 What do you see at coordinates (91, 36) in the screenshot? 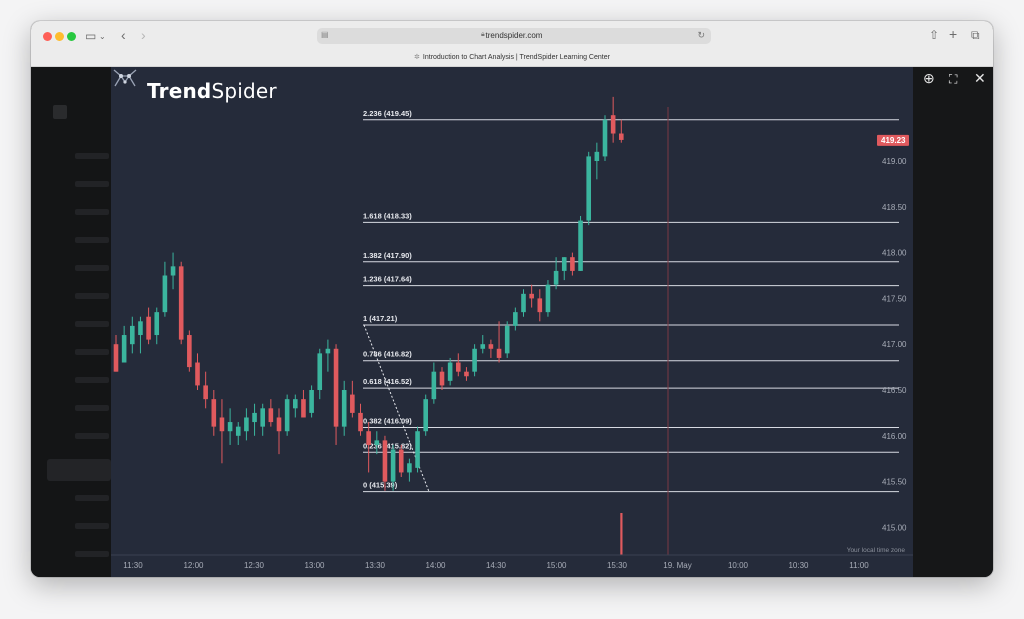
I see `sidebar-toggle-icon: ▭` at bounding box center [91, 36].